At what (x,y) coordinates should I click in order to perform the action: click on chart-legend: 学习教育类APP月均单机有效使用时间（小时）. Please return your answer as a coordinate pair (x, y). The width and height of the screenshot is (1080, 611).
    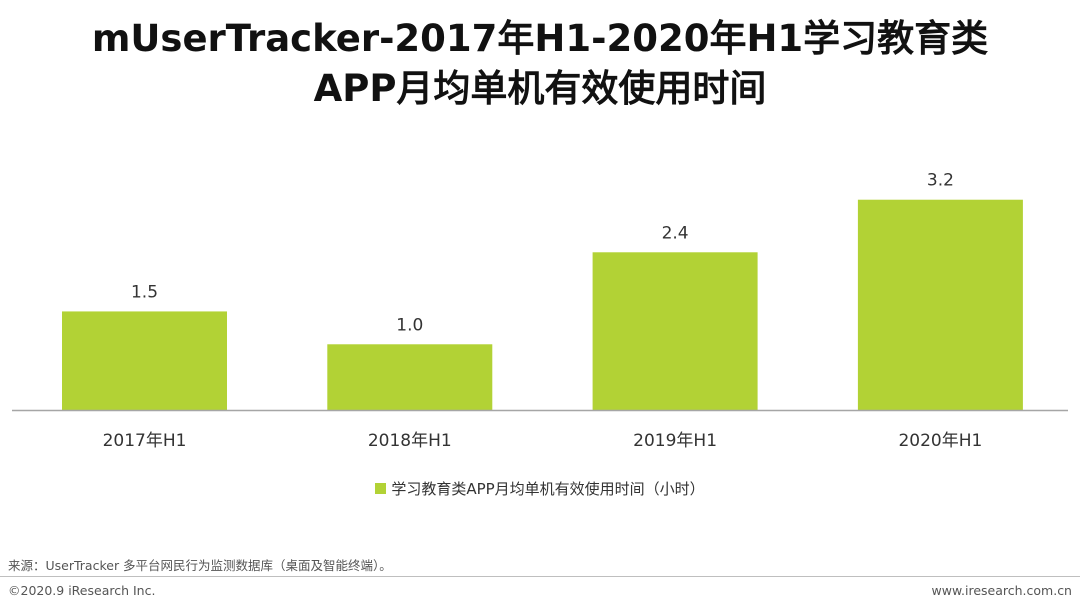
    Looking at the image, I should click on (540, 488).